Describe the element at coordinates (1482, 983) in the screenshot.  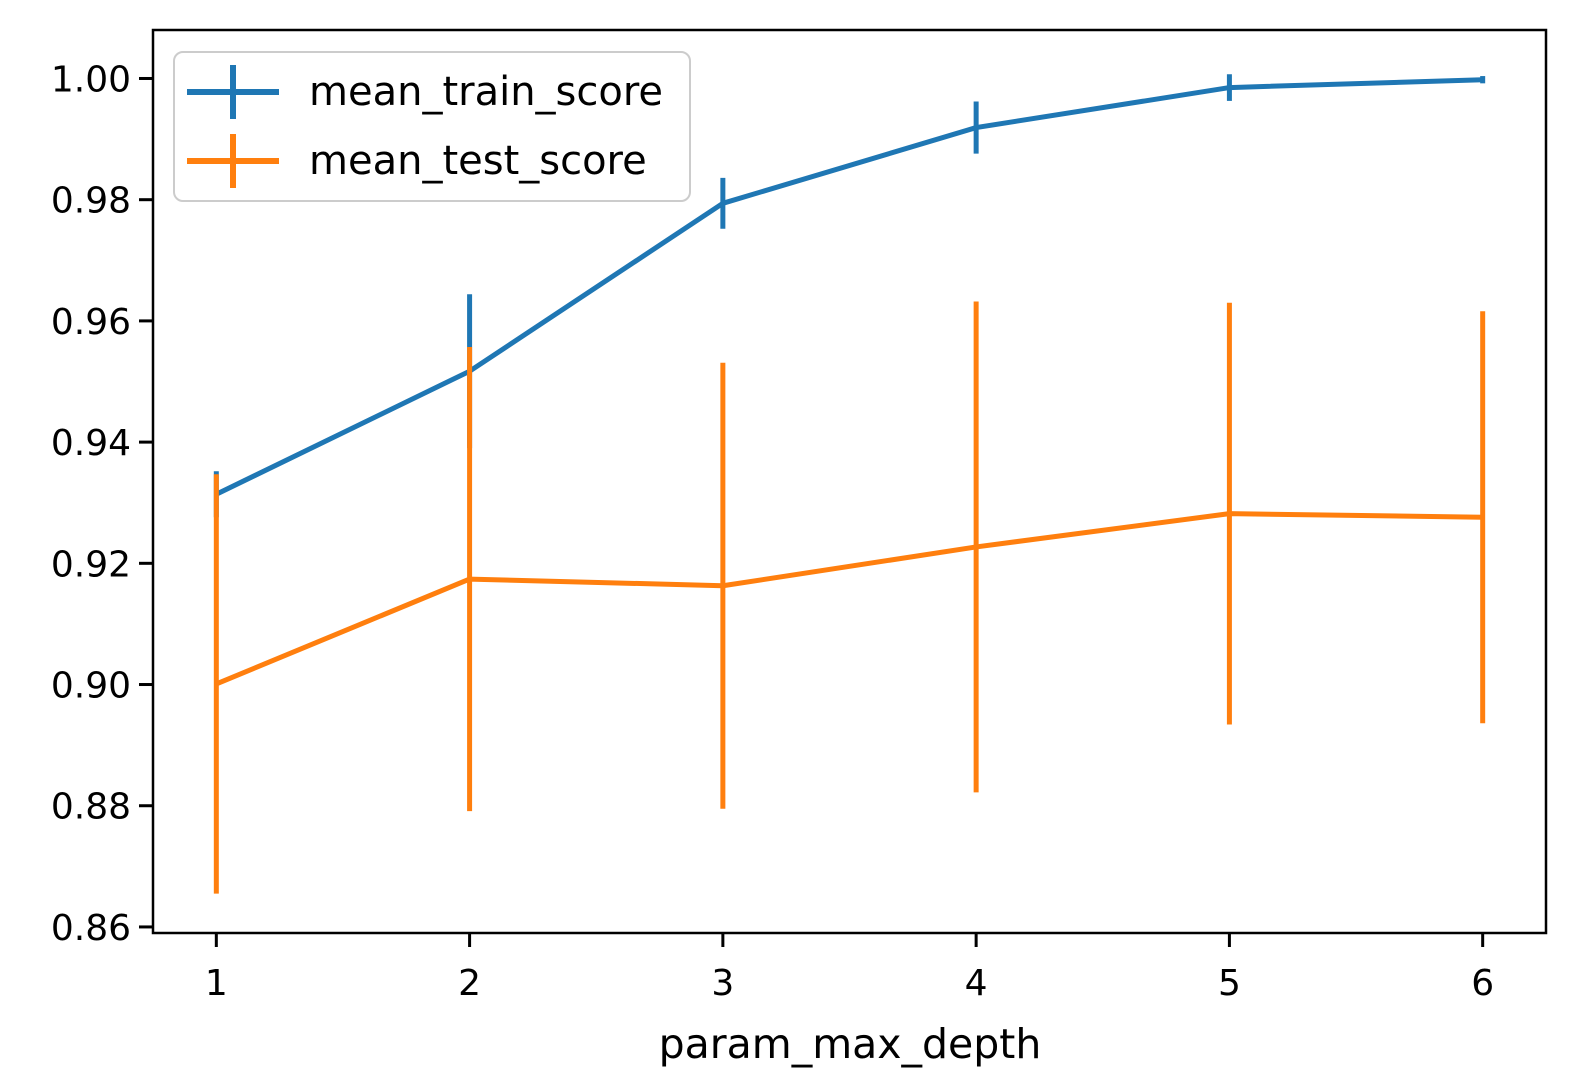
I see `x-tick-label: 6` at that location.